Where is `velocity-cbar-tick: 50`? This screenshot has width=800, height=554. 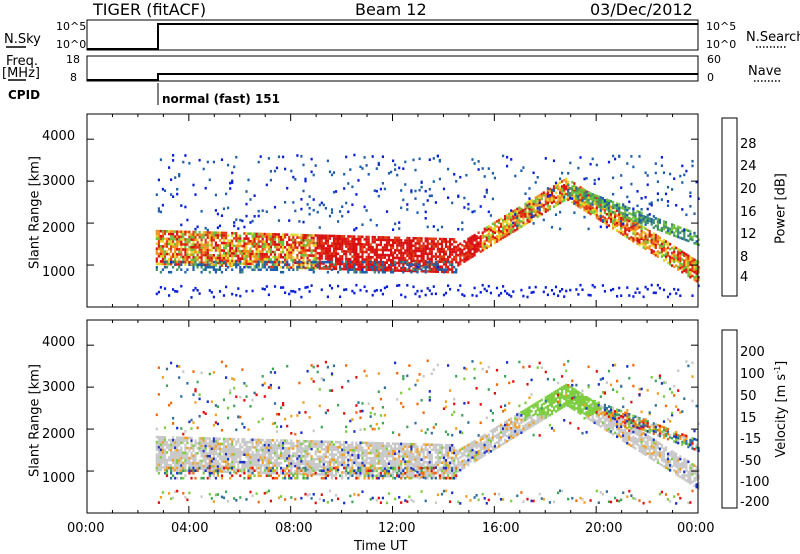
velocity-cbar-tick: 50 is located at coordinates (748, 396).